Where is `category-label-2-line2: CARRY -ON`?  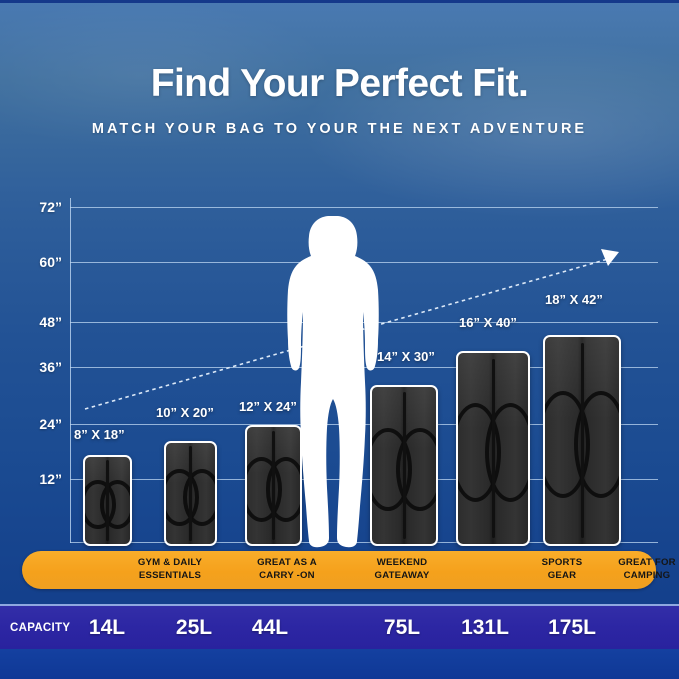 category-label-2-line2: CARRY -ON is located at coordinates (287, 575).